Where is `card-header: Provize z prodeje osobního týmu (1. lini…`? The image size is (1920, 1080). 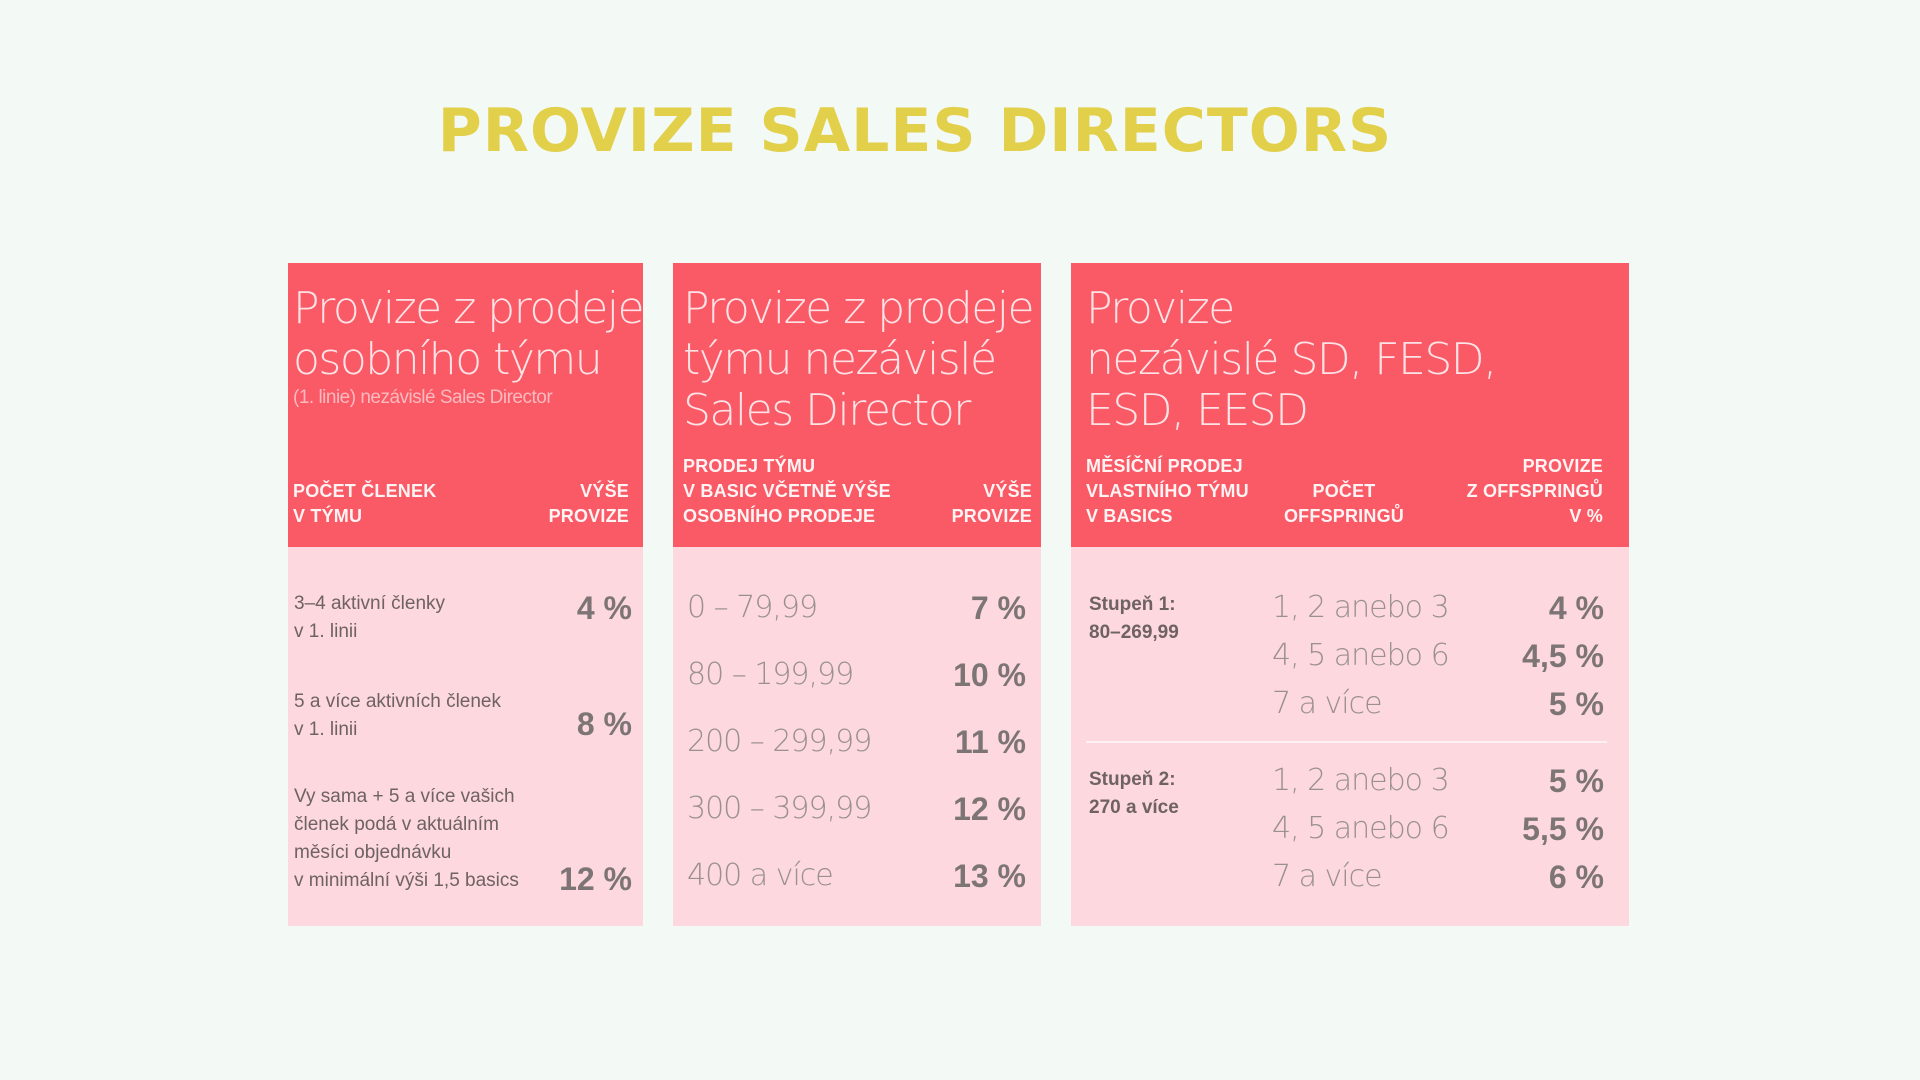
card-header: Provize z prodeje osobního týmu (1. lini… is located at coordinates (466, 405).